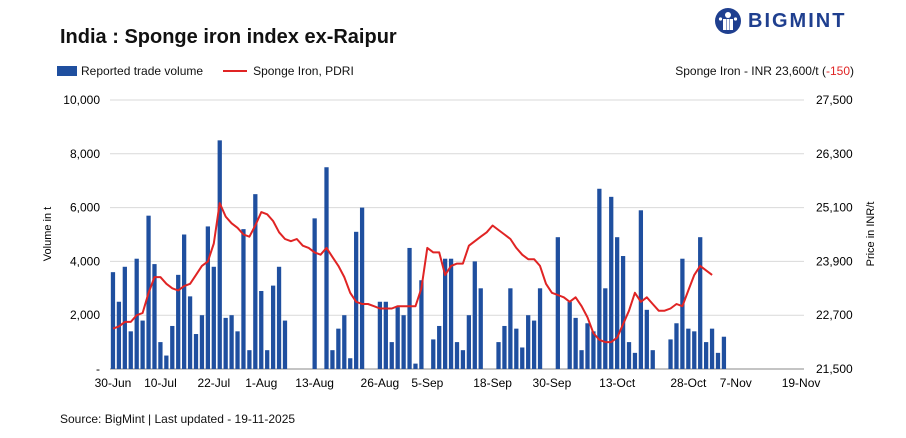 This screenshot has width=906, height=438. Describe the element at coordinates (688, 383) in the screenshot. I see `x-tick-label: 28-Oct` at that location.